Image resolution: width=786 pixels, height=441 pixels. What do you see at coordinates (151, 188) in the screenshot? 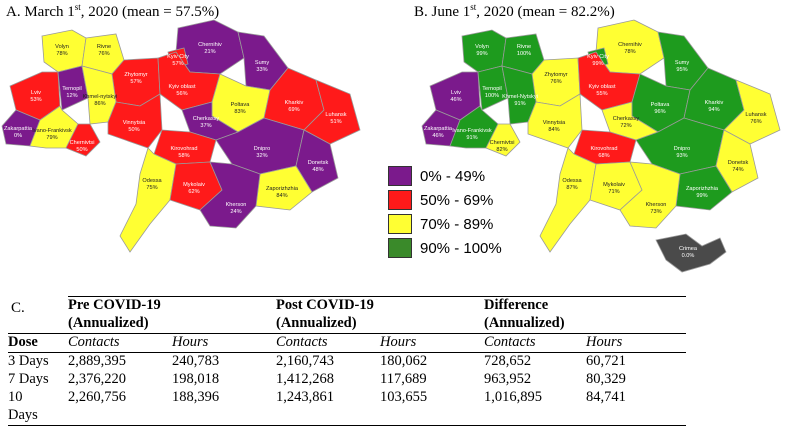
I see `region-value-odessa: 75%` at bounding box center [151, 188].